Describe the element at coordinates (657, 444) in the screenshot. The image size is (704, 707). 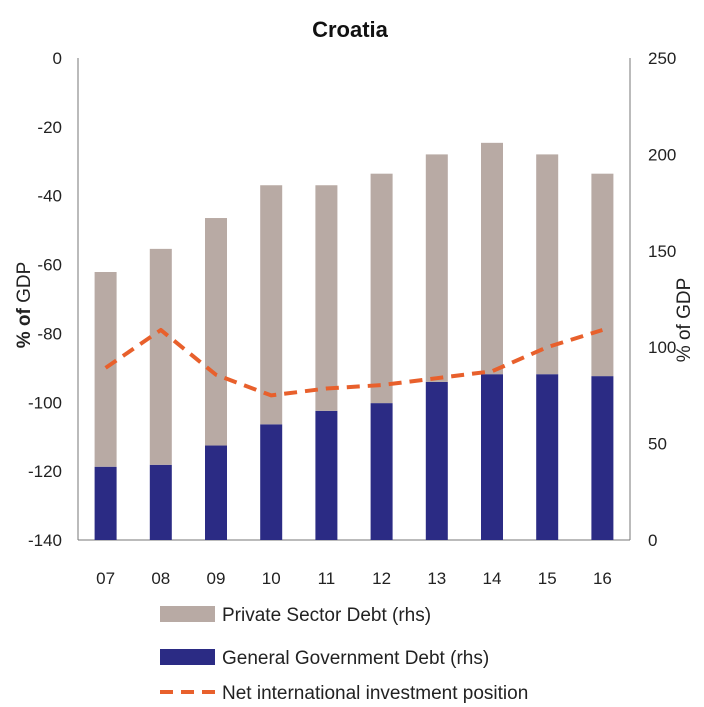
I see `right-tick-label: 50` at that location.